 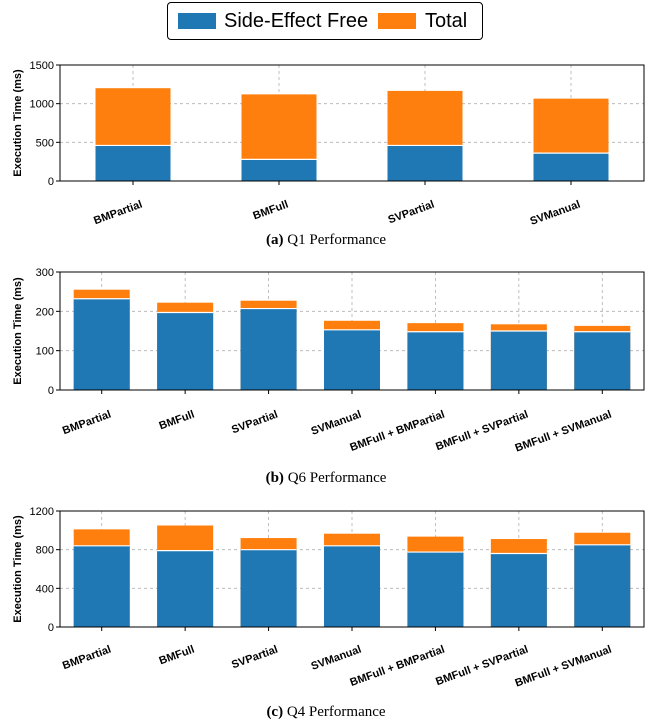 What do you see at coordinates (556, 213) in the screenshot?
I see `xtick-label-a-3: SVManual` at bounding box center [556, 213].